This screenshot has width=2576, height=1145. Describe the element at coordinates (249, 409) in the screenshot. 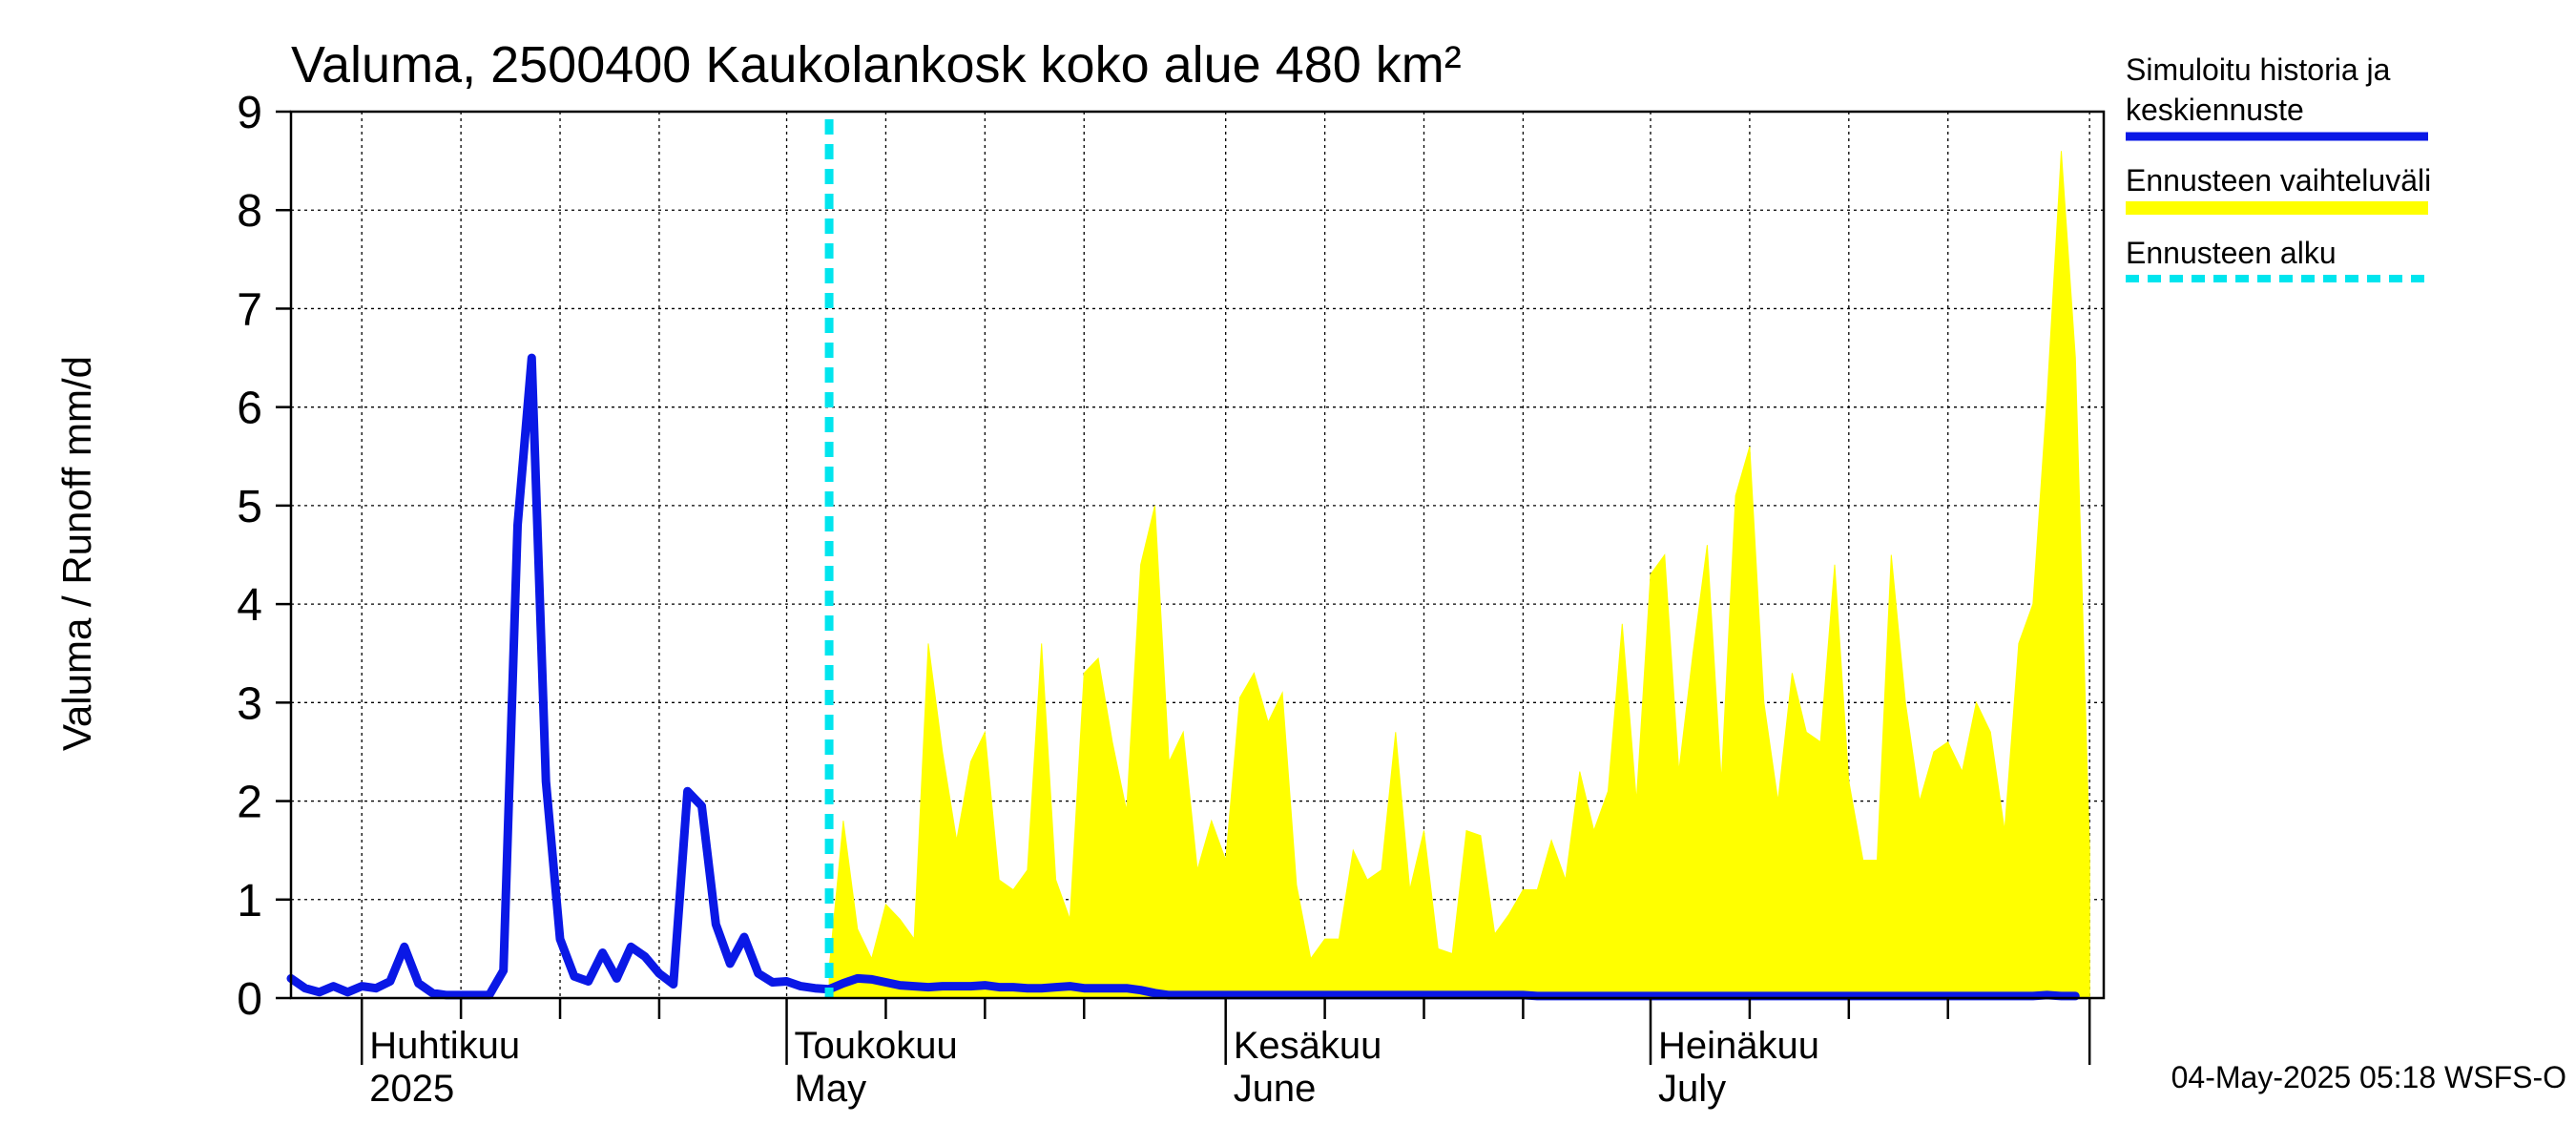

I see `y-tick-label: 6` at that location.